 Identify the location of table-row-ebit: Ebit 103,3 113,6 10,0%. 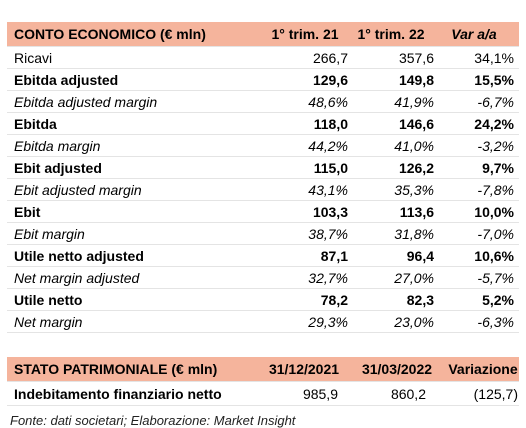
(263, 212).